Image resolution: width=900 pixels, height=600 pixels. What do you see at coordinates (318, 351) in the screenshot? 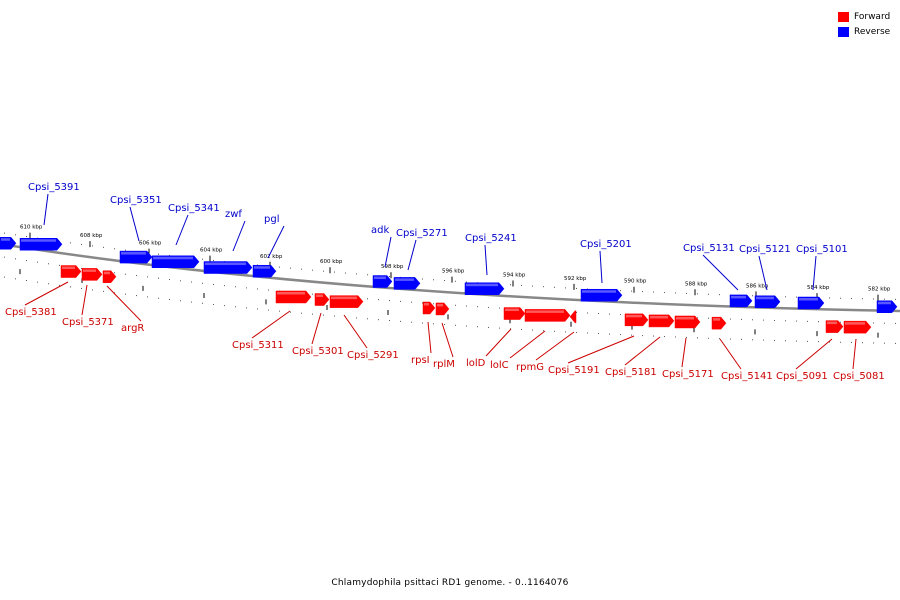
I see `gene-label-forward: Cpsi_5301` at bounding box center [318, 351].